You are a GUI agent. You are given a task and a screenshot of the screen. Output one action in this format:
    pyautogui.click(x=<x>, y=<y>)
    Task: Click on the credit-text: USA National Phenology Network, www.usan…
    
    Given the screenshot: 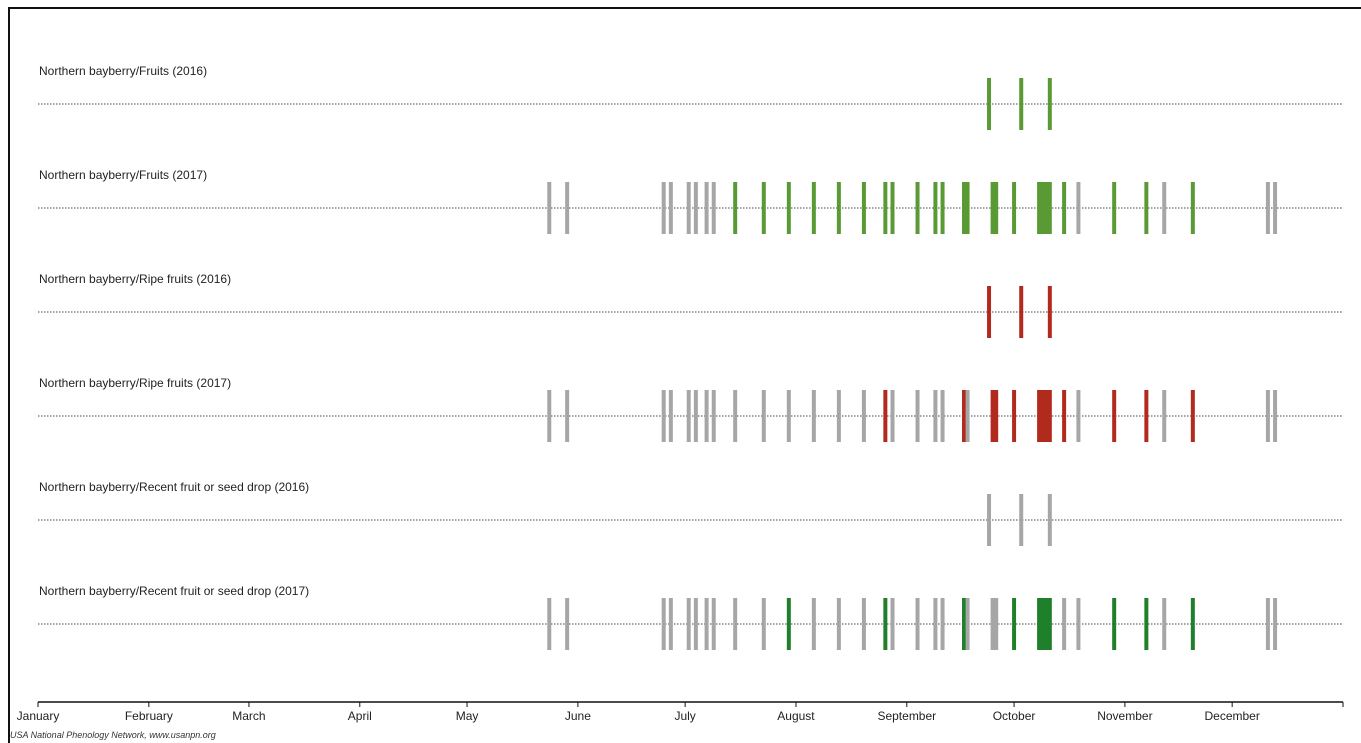 What is the action you would take?
    pyautogui.click(x=113, y=735)
    